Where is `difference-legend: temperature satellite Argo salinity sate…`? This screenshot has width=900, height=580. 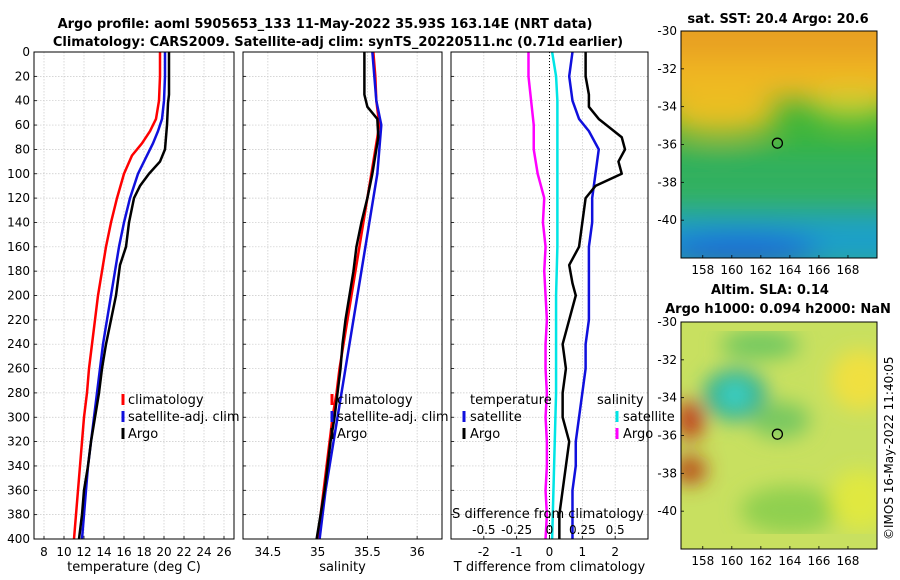 difference-legend: temperature satellite Argo salinity sate… is located at coordinates (568, 417).